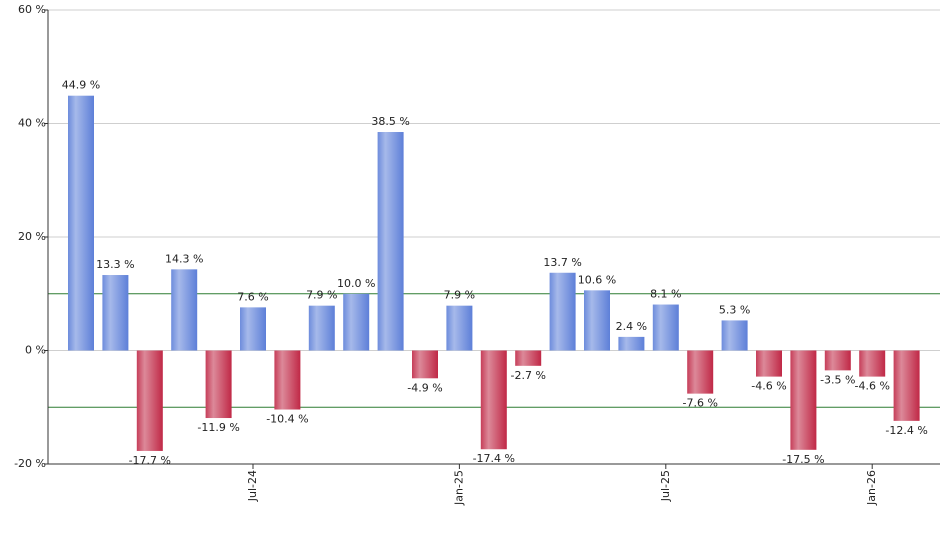 The width and height of the screenshot is (940, 550). What do you see at coordinates (150, 460) in the screenshot?
I see `value-label: -17.7 %` at bounding box center [150, 460].